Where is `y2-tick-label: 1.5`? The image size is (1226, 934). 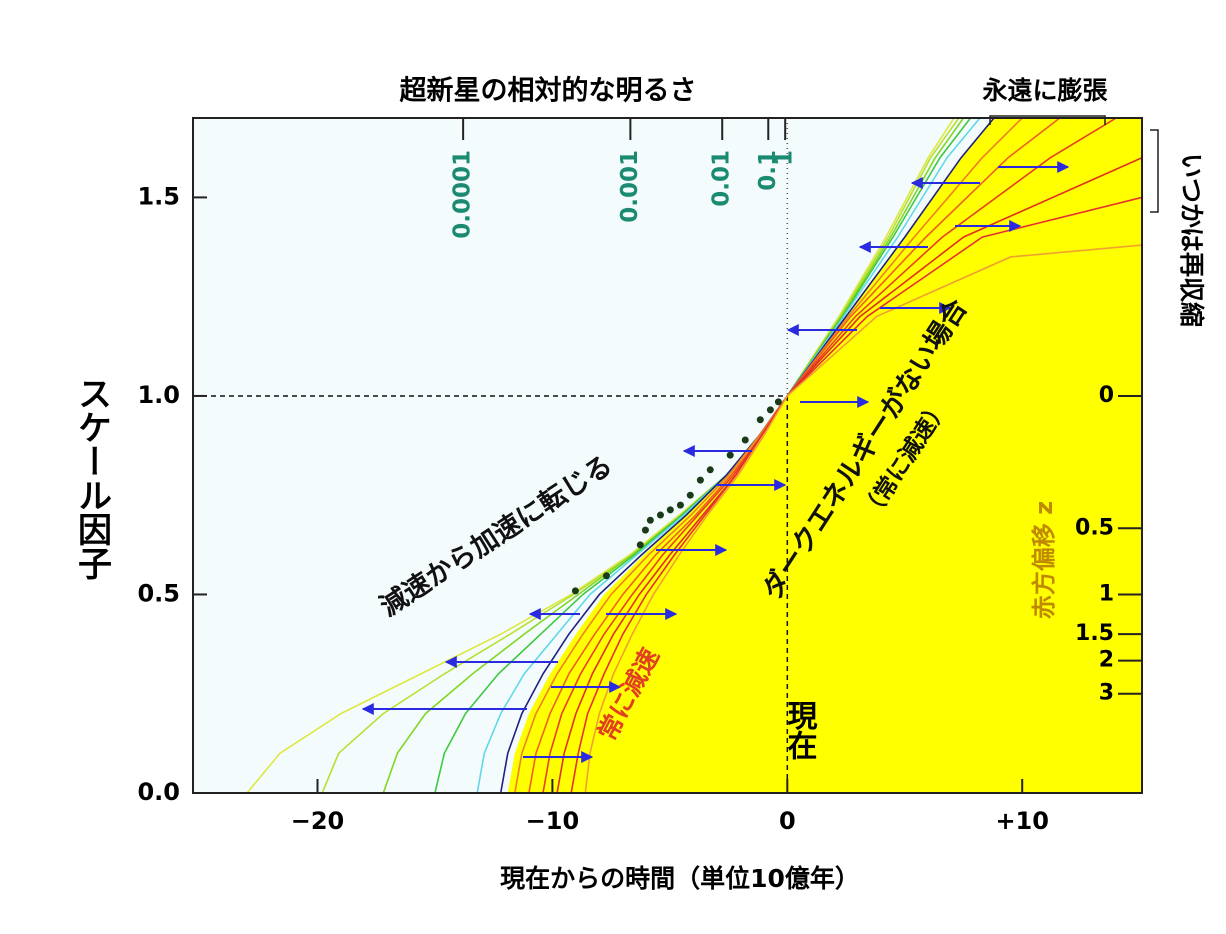
y2-tick-label: 1.5 is located at coordinates (1094, 633).